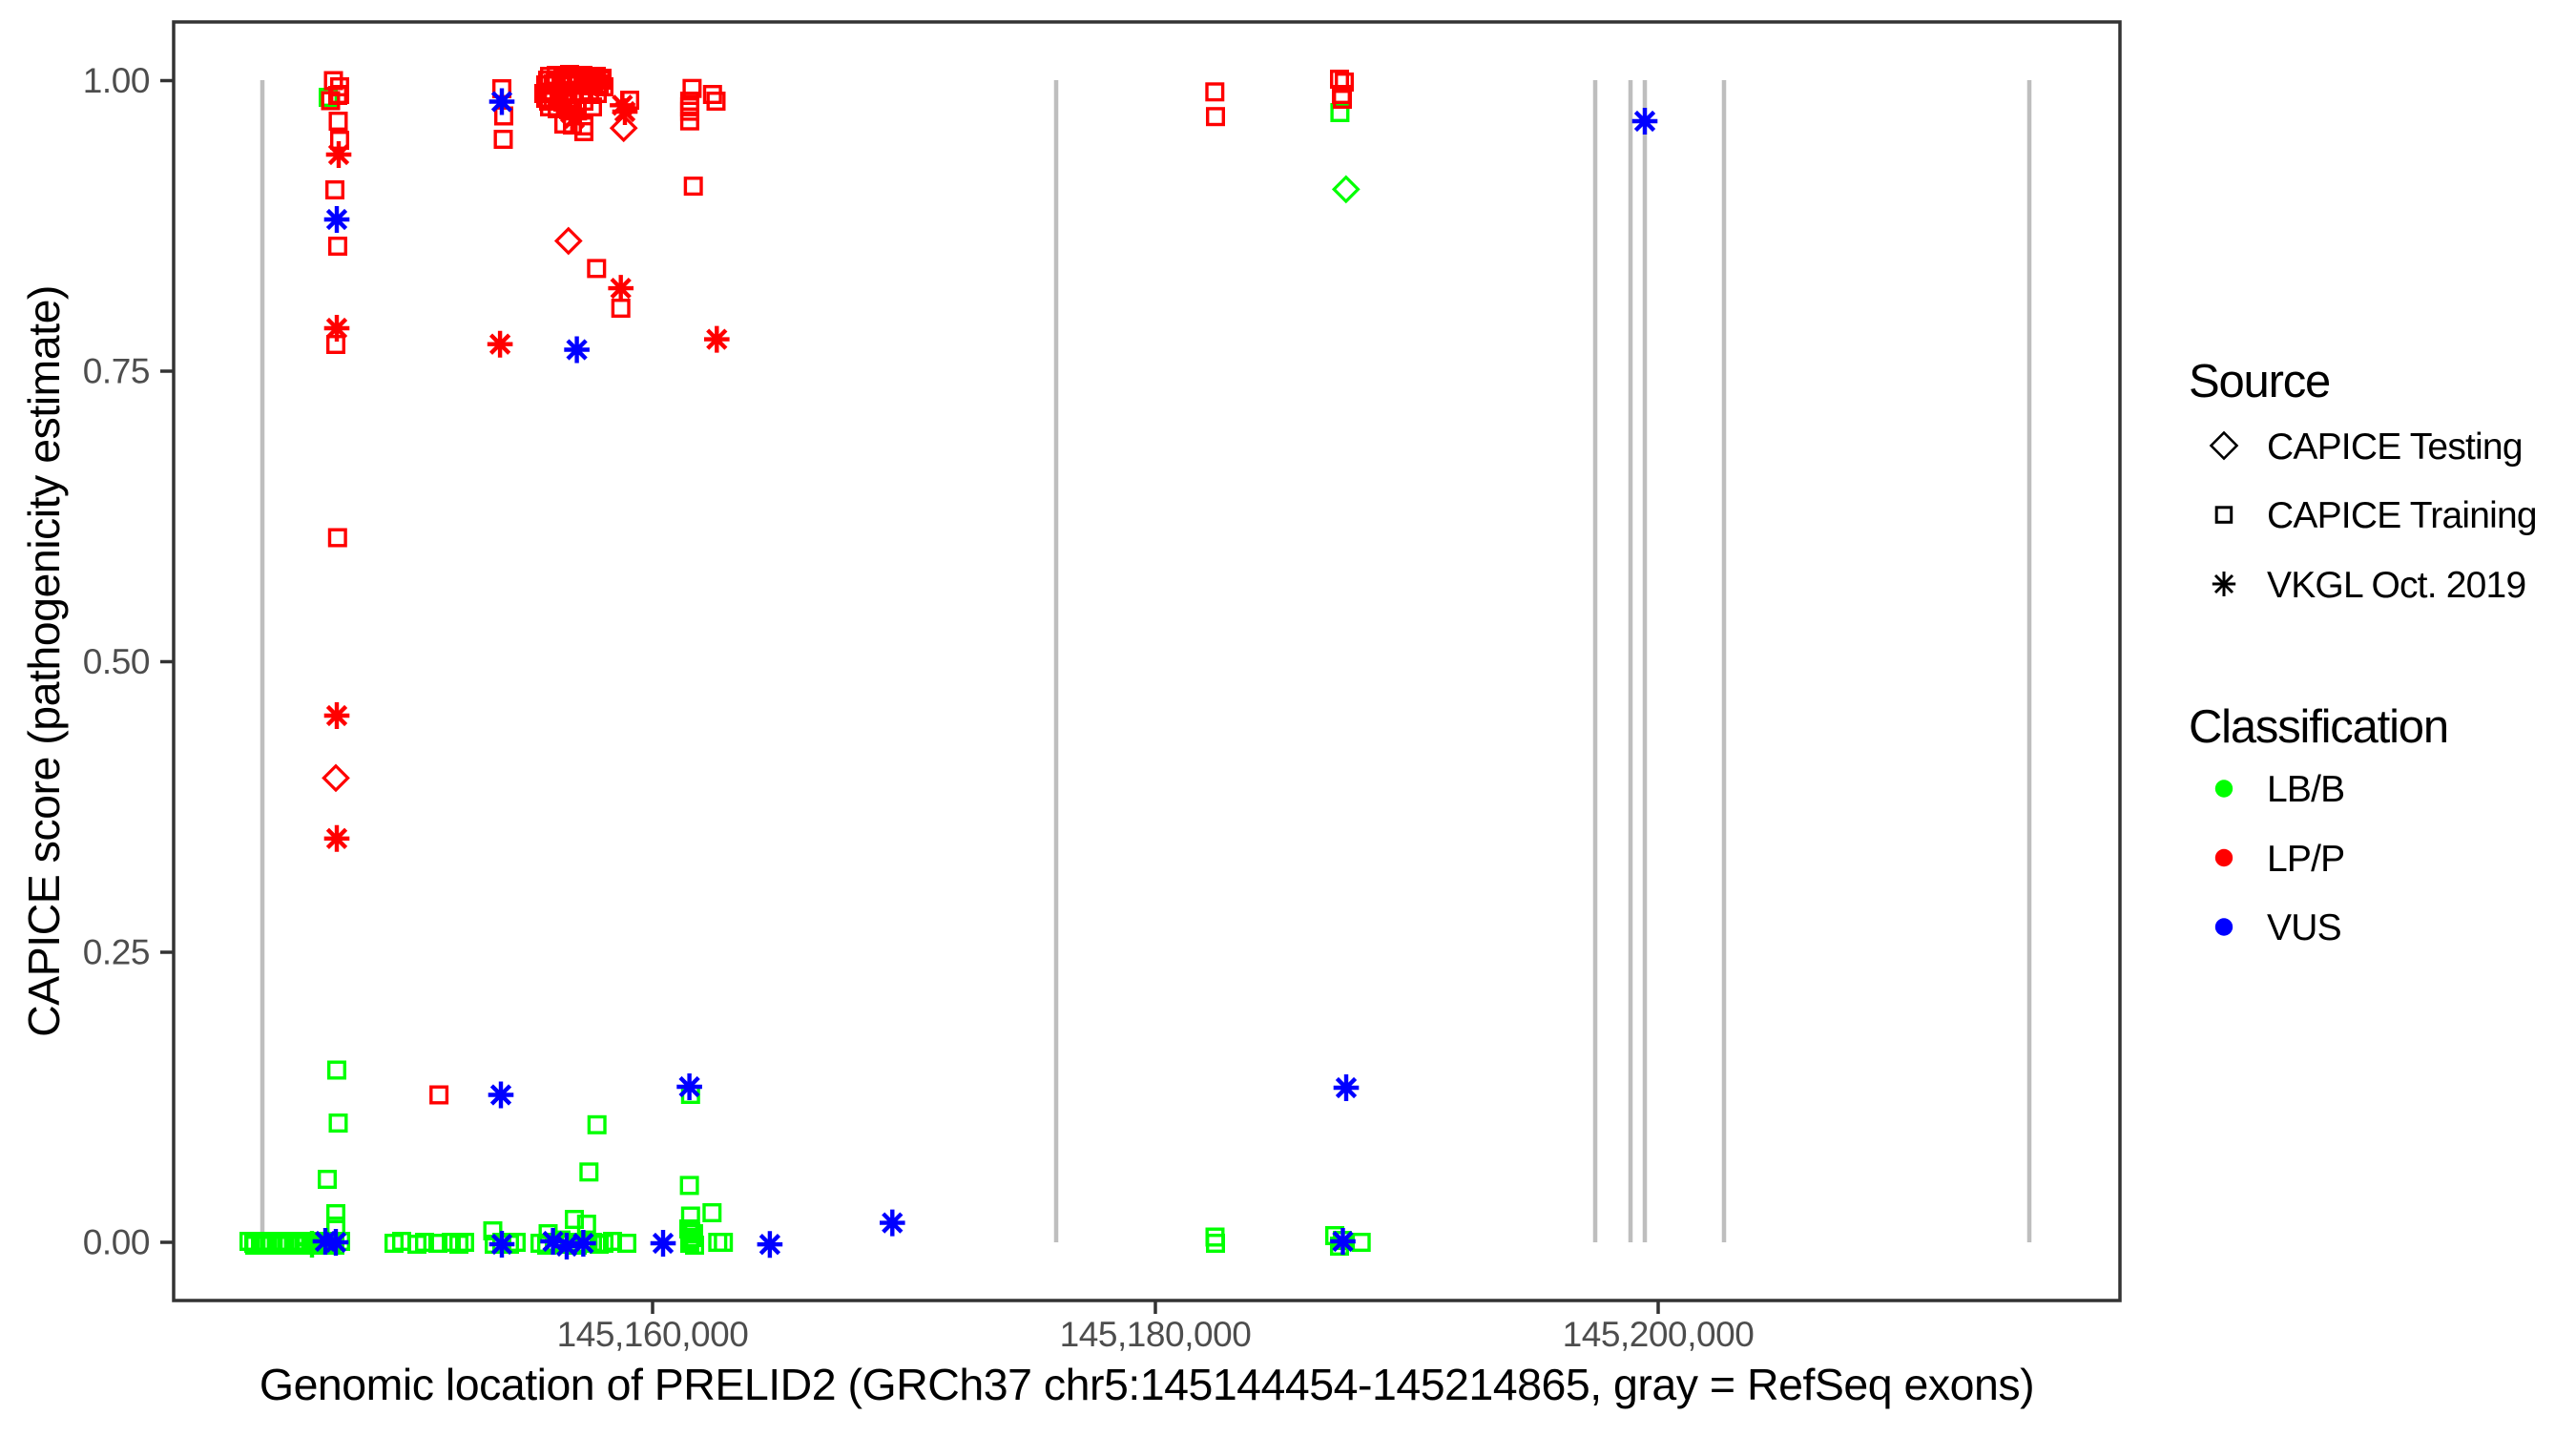  I want to click on svg-text: Source, so click(2259, 381).